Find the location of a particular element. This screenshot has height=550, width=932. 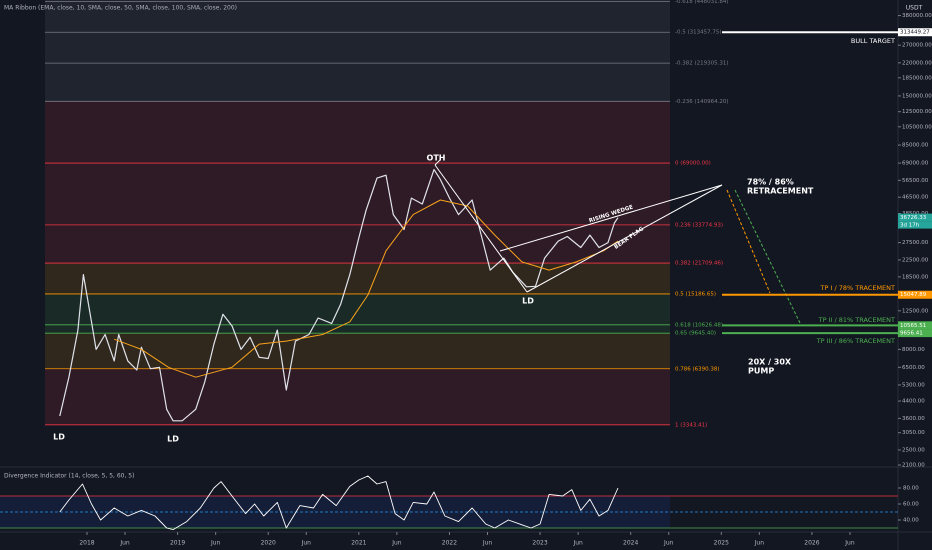

x-tick-label: 2024 is located at coordinates (630, 543).